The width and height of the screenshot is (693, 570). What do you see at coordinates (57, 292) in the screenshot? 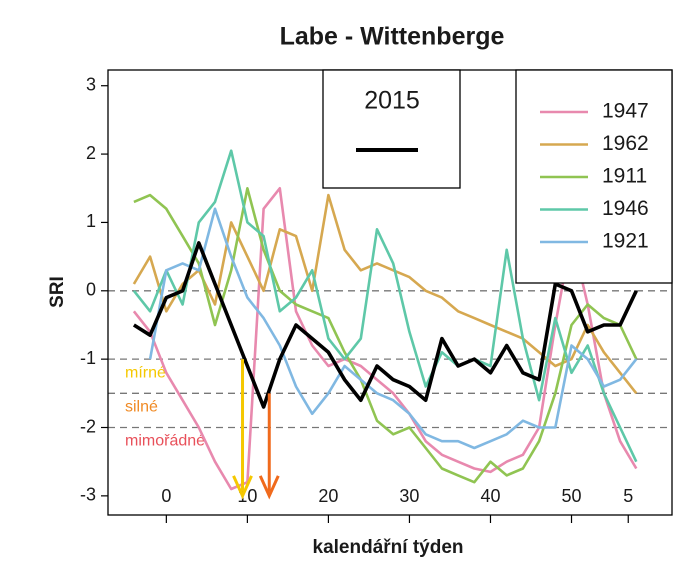
I see `y-axis-label: SRI` at bounding box center [57, 292].